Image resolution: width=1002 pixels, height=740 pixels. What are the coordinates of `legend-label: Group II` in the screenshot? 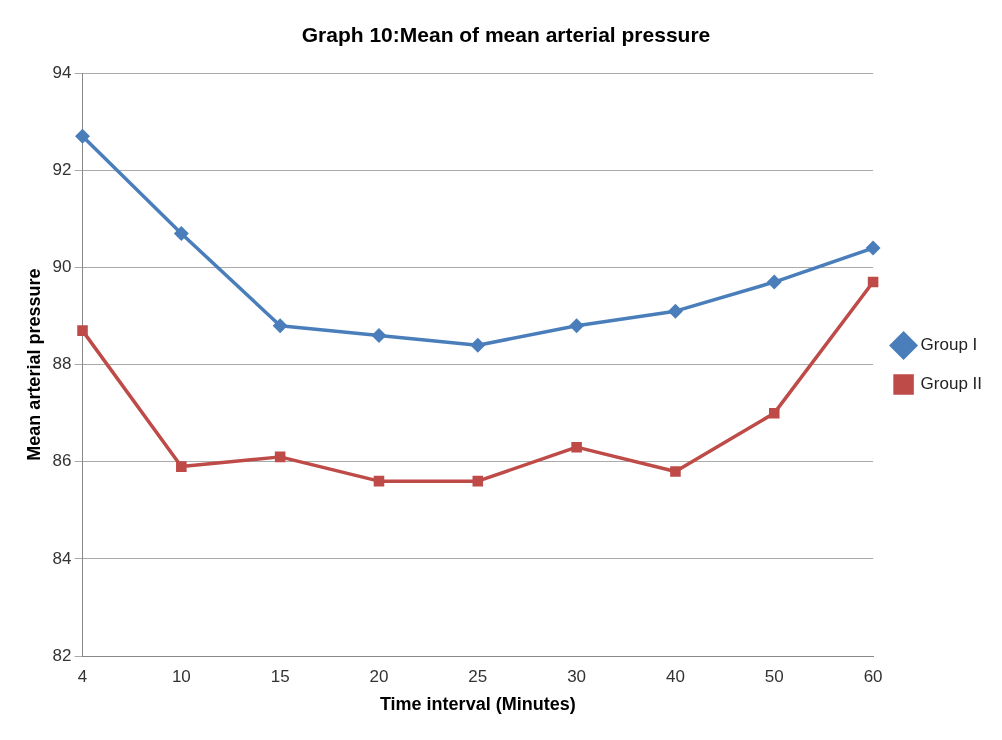 It's located at (951, 384).